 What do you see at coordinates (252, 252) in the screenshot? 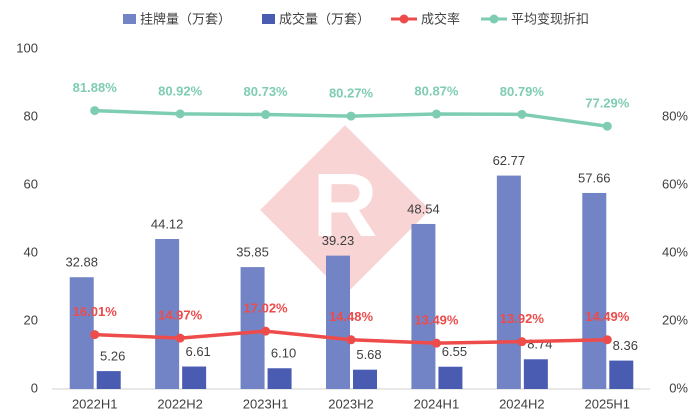
I see `bar-value-label: 35.85` at bounding box center [252, 252].